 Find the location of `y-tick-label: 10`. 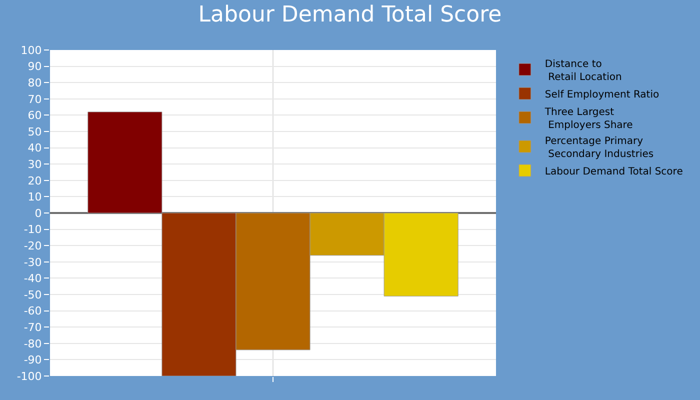

y-tick-label: 10 is located at coordinates (35, 197).